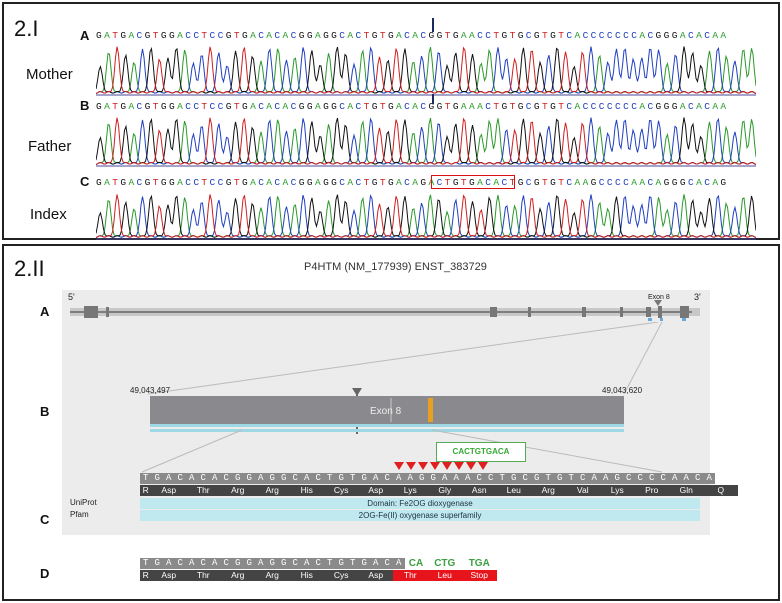  What do you see at coordinates (426, 142) in the screenshot?
I see `chromatogram-father` at bounding box center [426, 142].